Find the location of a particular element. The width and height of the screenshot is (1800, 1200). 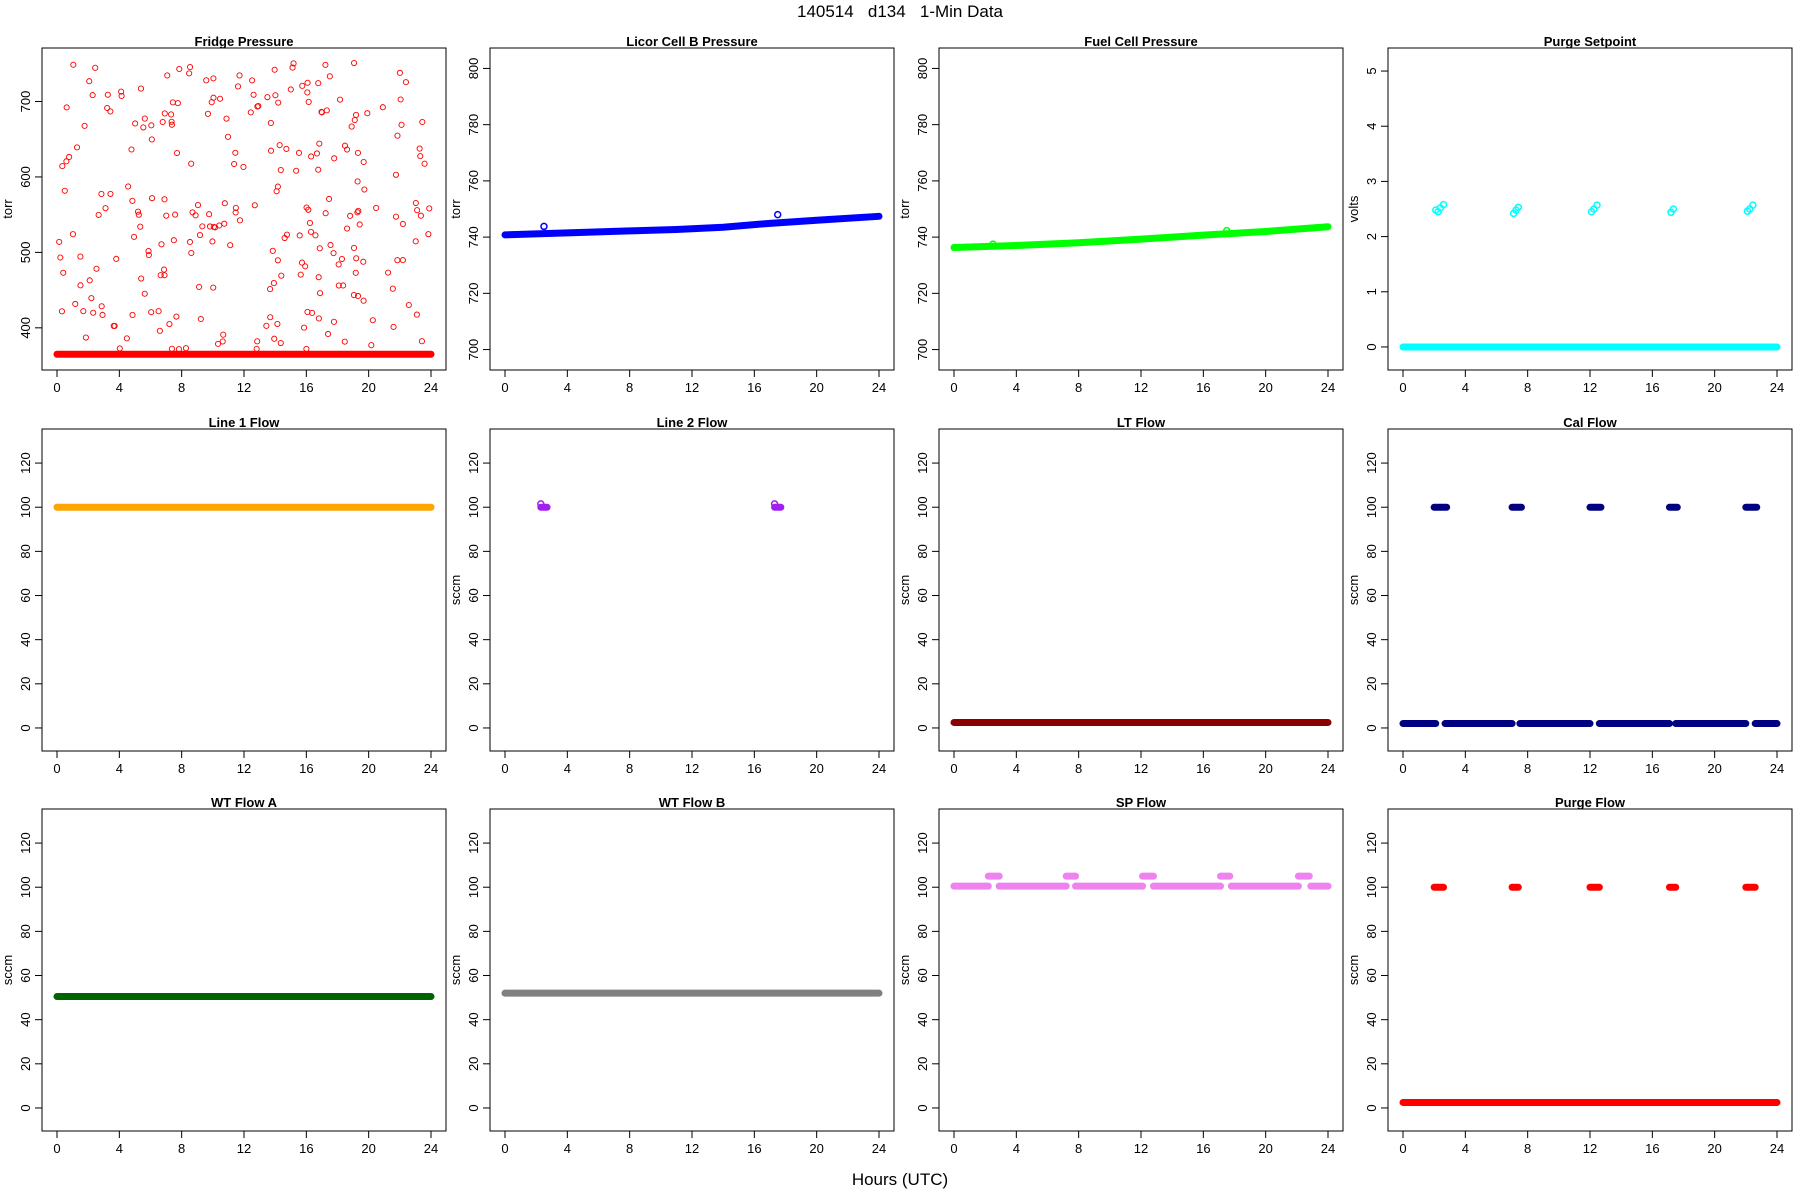

y-axis-label: torr is located at coordinates (7, 209).